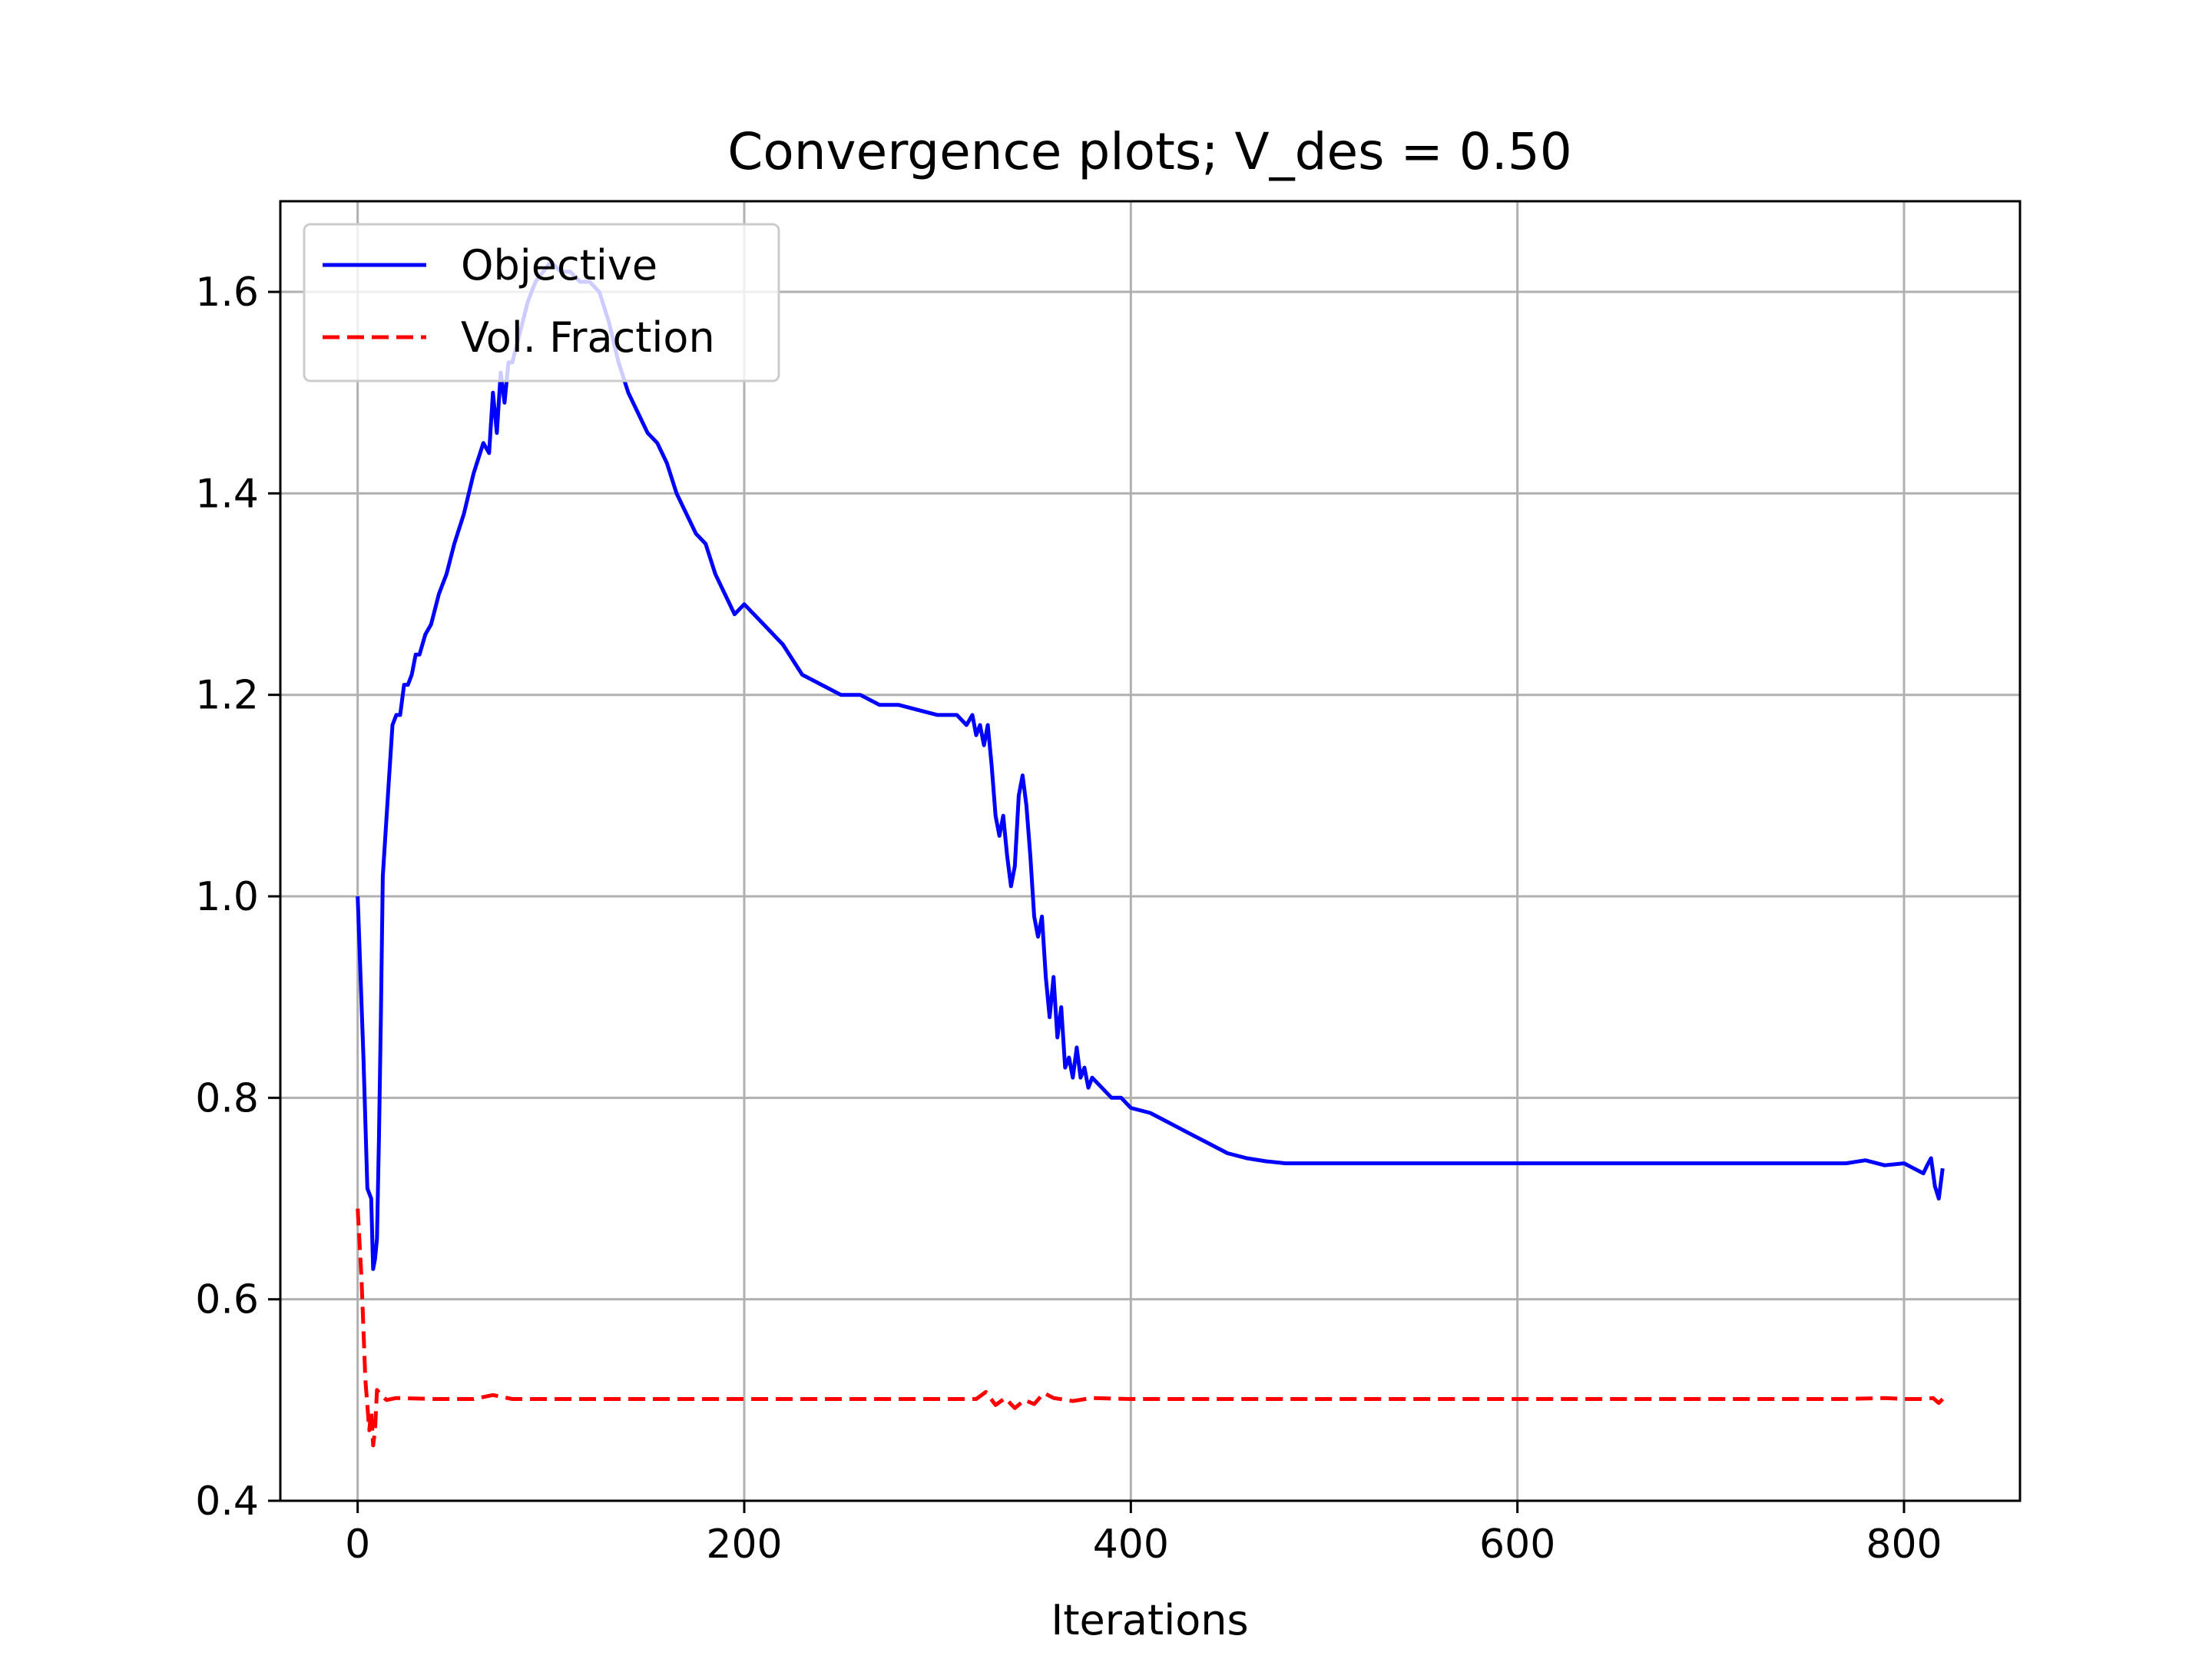 This screenshot has width=2212, height=1659. Describe the element at coordinates (744, 1545) in the screenshot. I see `x-tick-label: 200` at that location.